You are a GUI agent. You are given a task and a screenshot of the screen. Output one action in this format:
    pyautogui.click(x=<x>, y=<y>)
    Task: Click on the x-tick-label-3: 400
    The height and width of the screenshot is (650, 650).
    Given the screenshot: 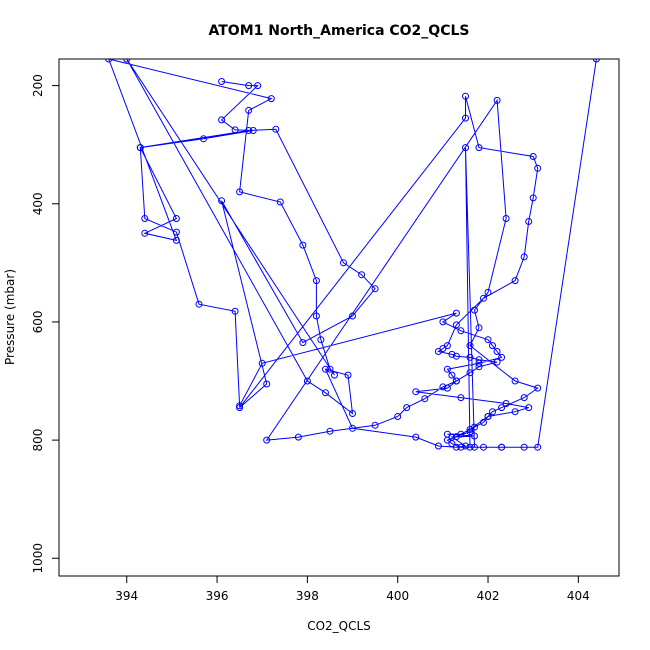 What is the action you would take?
    pyautogui.click(x=397, y=596)
    